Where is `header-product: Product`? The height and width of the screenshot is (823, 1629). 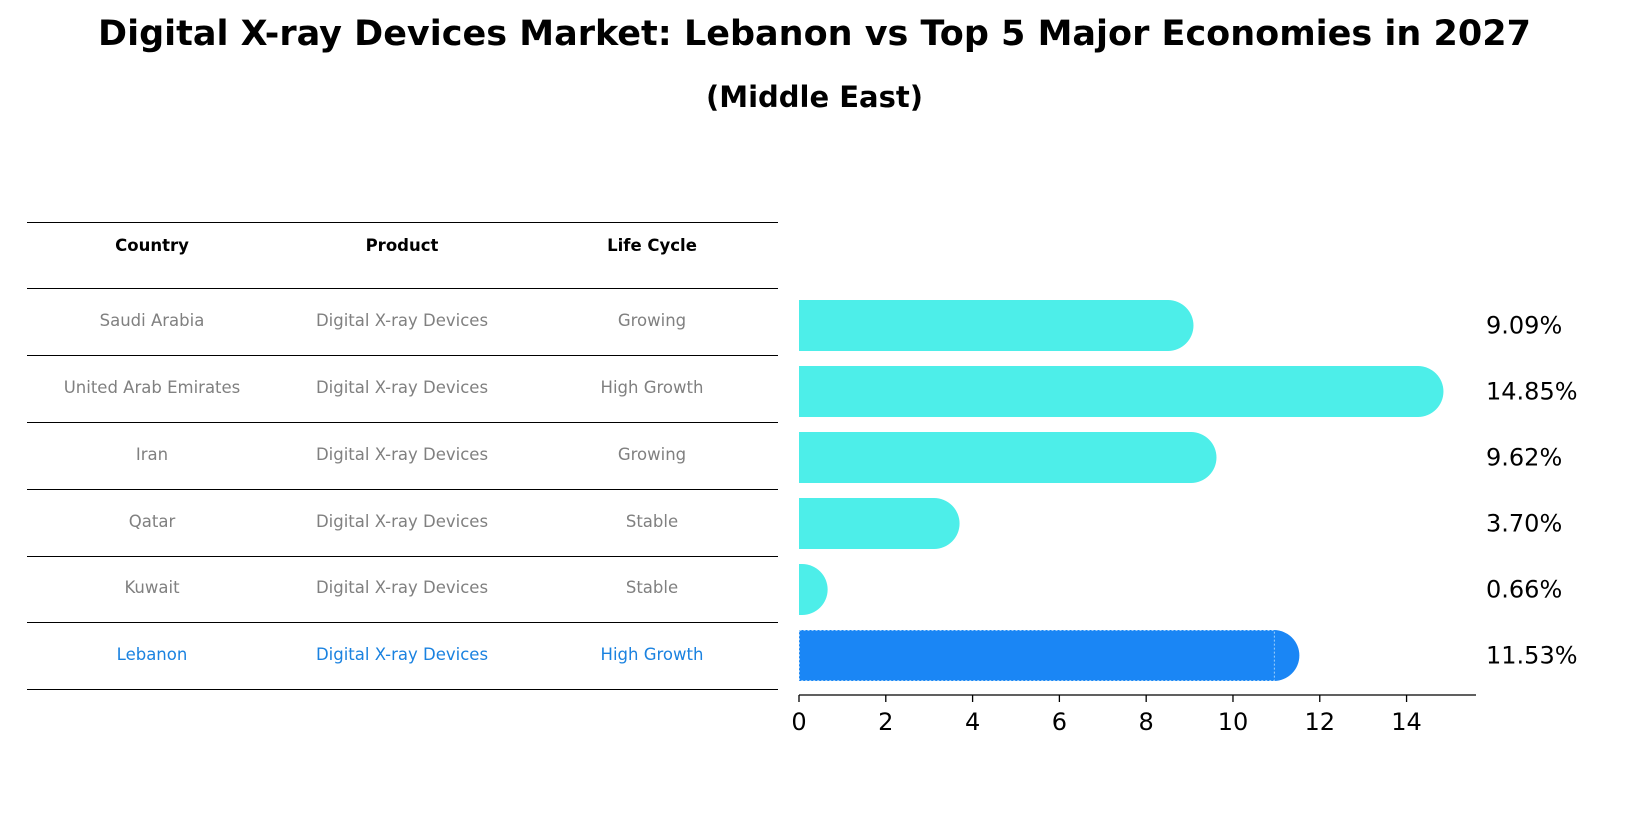 header-product: Product is located at coordinates (402, 245).